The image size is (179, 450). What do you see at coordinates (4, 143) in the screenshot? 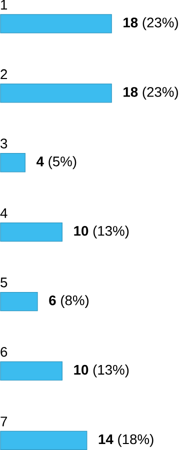
I see `y-tick-label: 3` at bounding box center [4, 143].